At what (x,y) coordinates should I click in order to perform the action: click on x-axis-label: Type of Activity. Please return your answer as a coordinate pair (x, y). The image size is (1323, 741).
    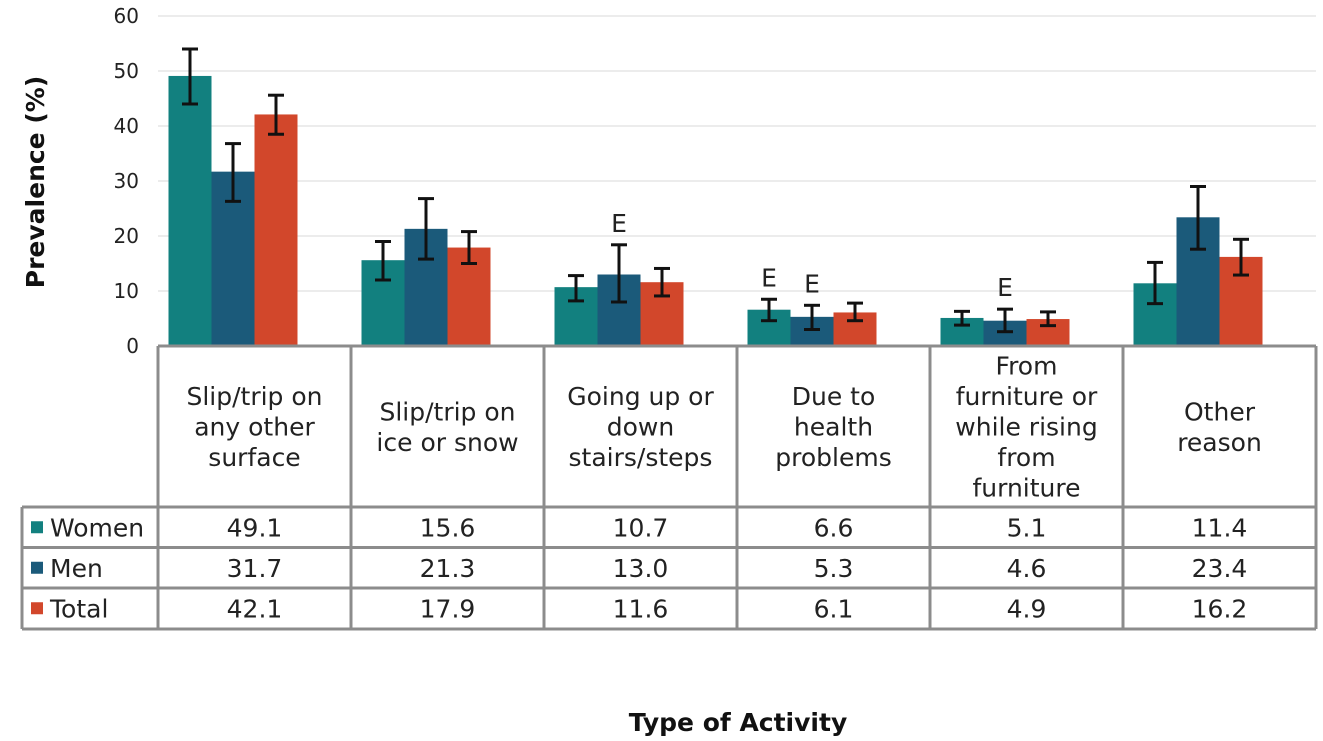
    Looking at the image, I should click on (738, 722).